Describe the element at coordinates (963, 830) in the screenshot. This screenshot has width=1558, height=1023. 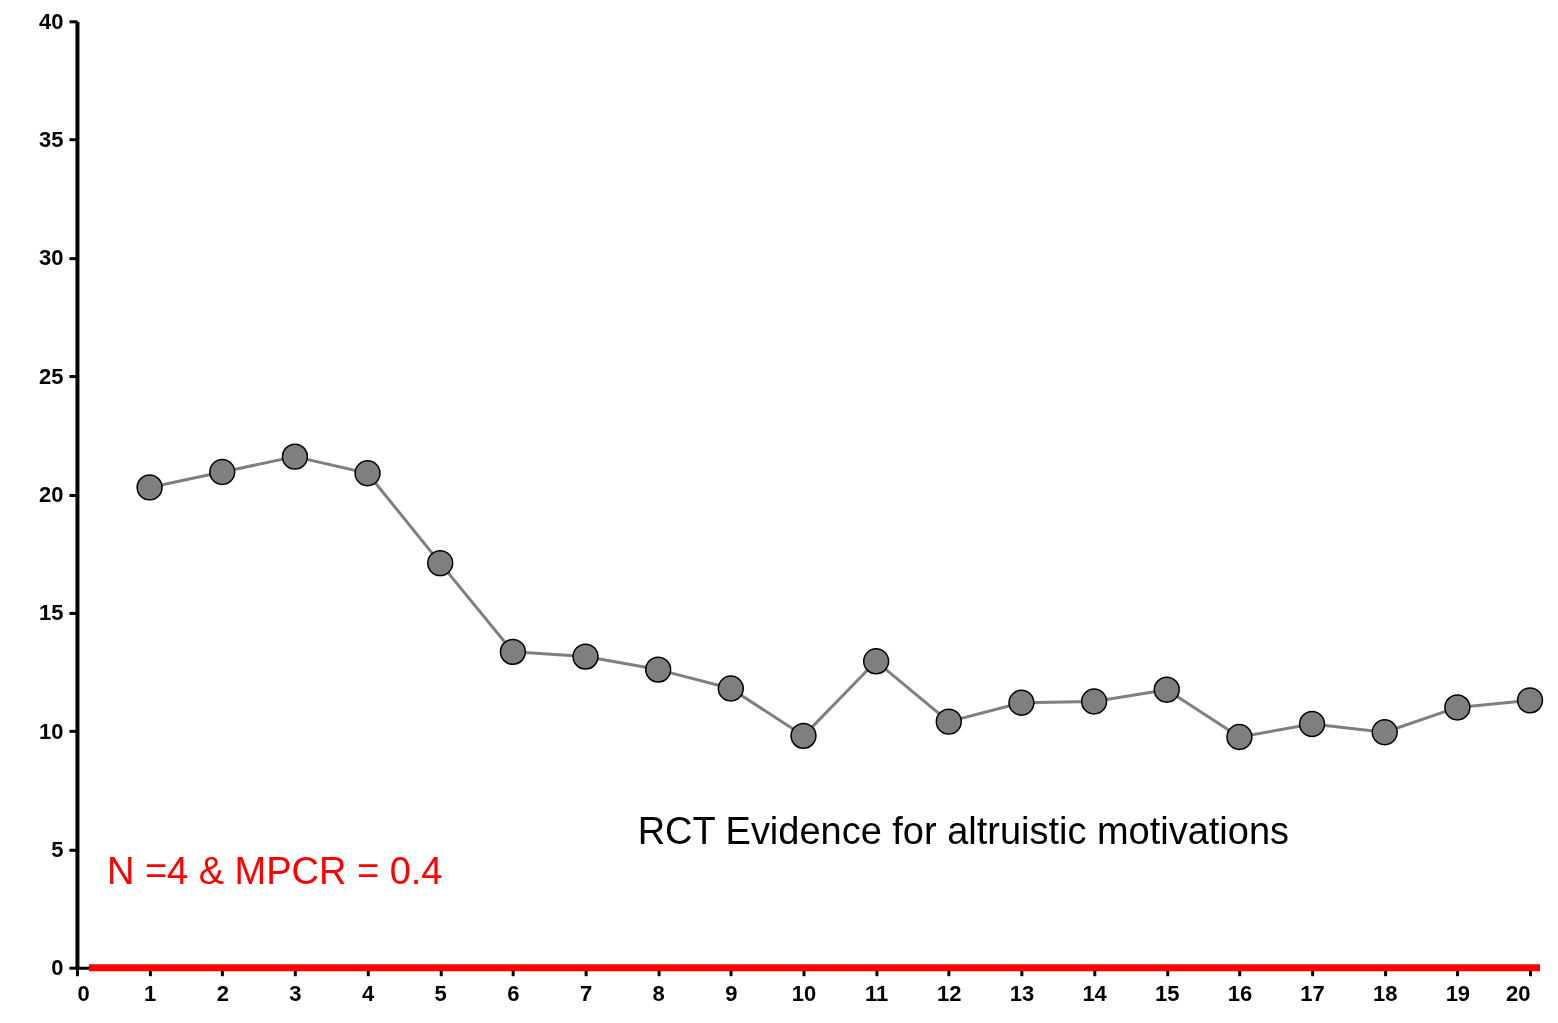
I see `annotation: RCT Evidence for altruistic motivations` at that location.